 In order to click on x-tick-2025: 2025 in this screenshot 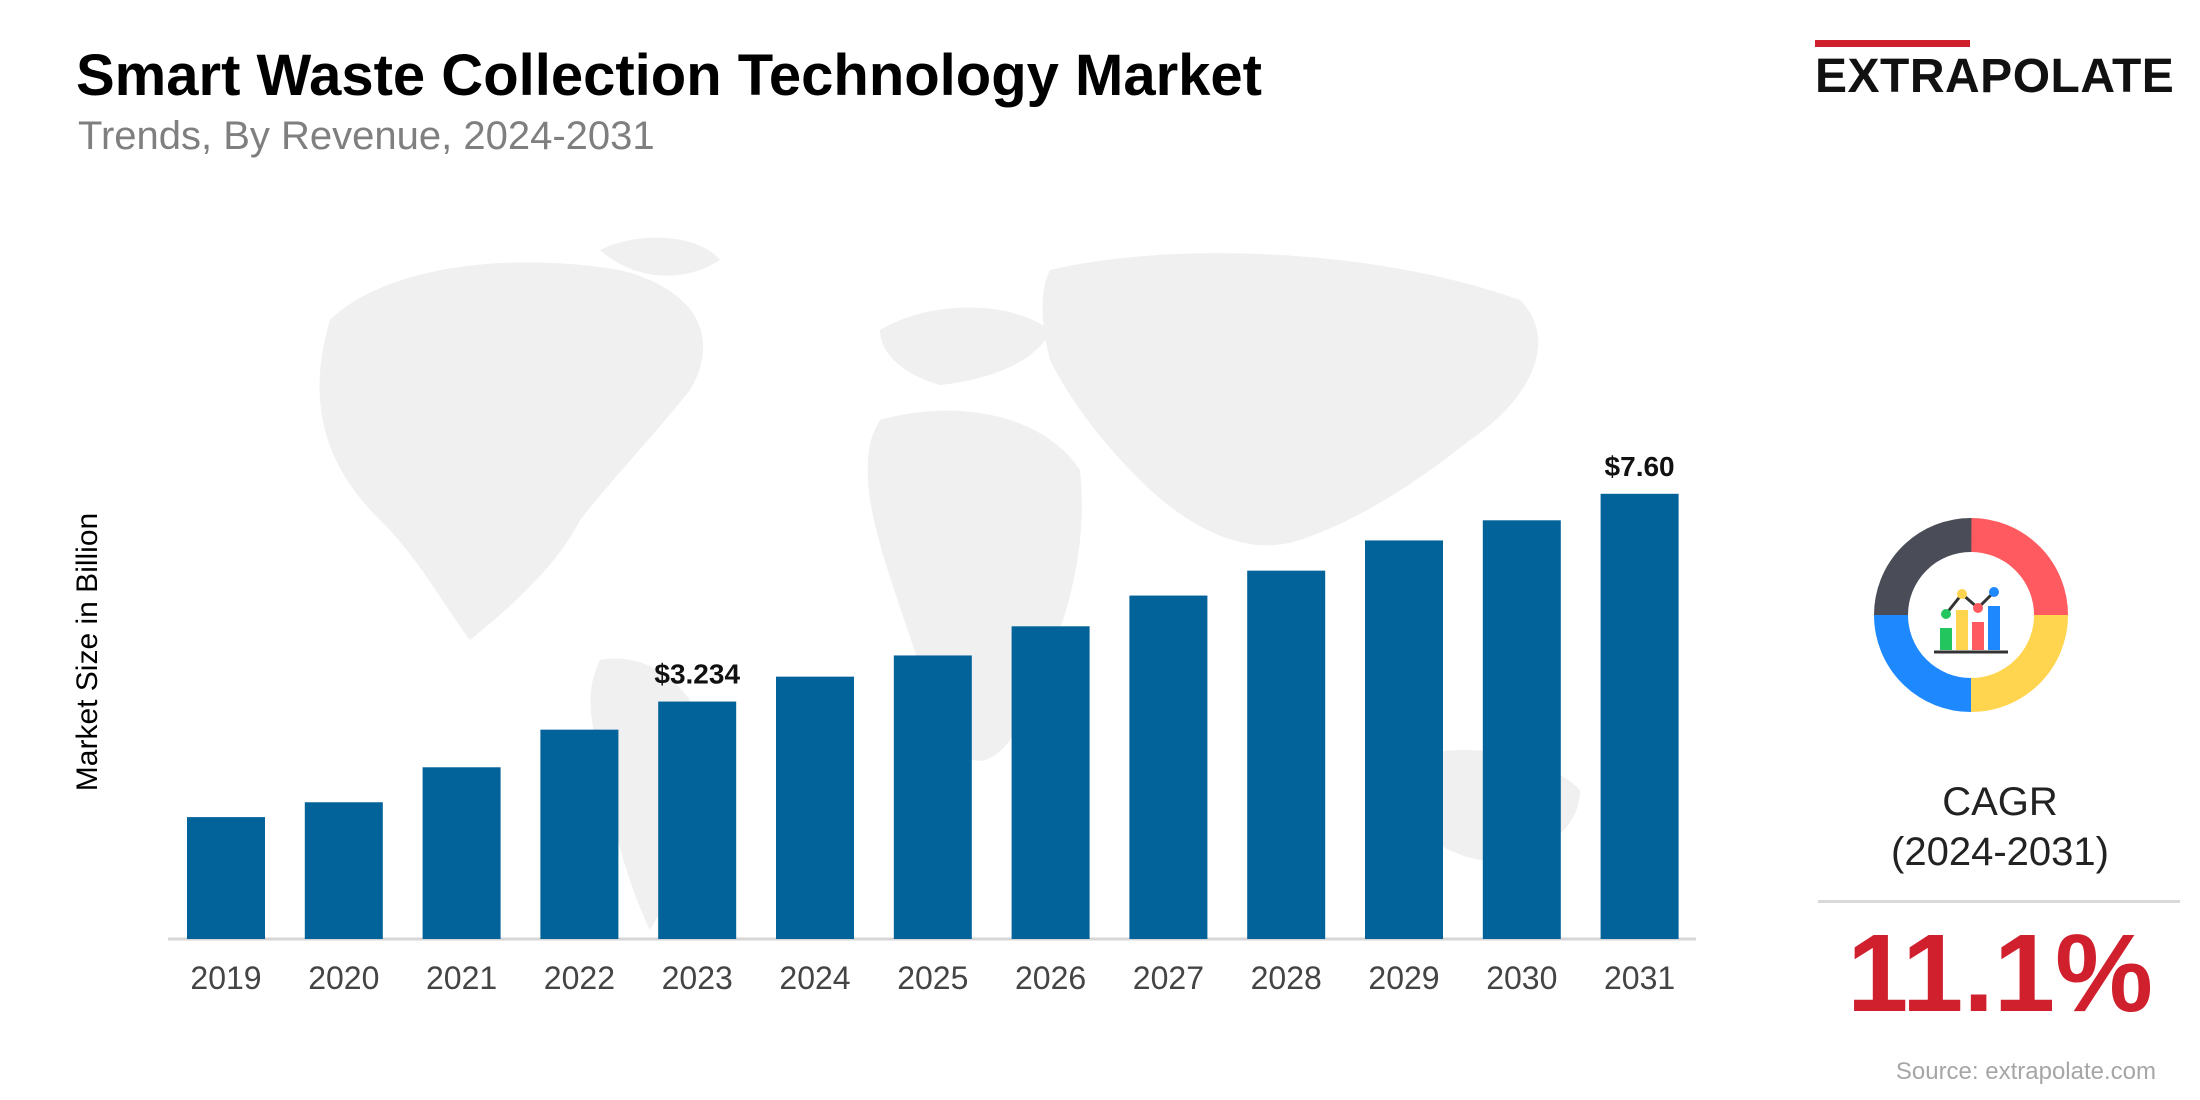, I will do `click(932, 978)`.